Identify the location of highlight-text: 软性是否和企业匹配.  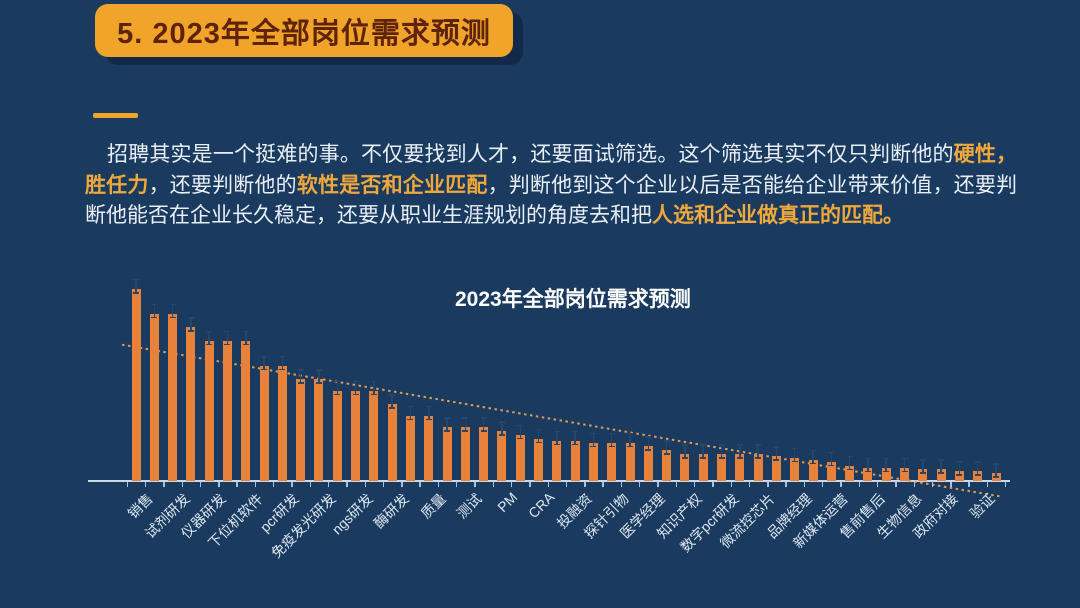
(392, 185).